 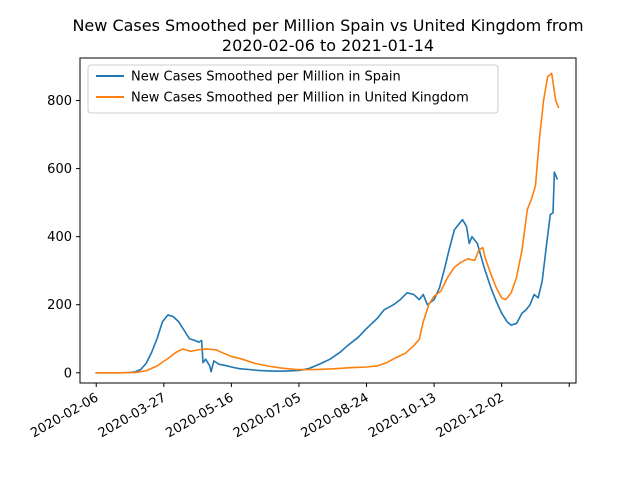 What do you see at coordinates (59, 305) in the screenshot?
I see `y-tick-label: 200` at bounding box center [59, 305].